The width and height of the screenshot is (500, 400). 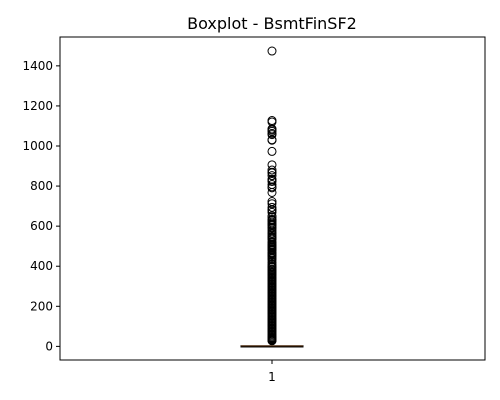 I want to click on x-tick-label: 1, so click(x=272, y=377).